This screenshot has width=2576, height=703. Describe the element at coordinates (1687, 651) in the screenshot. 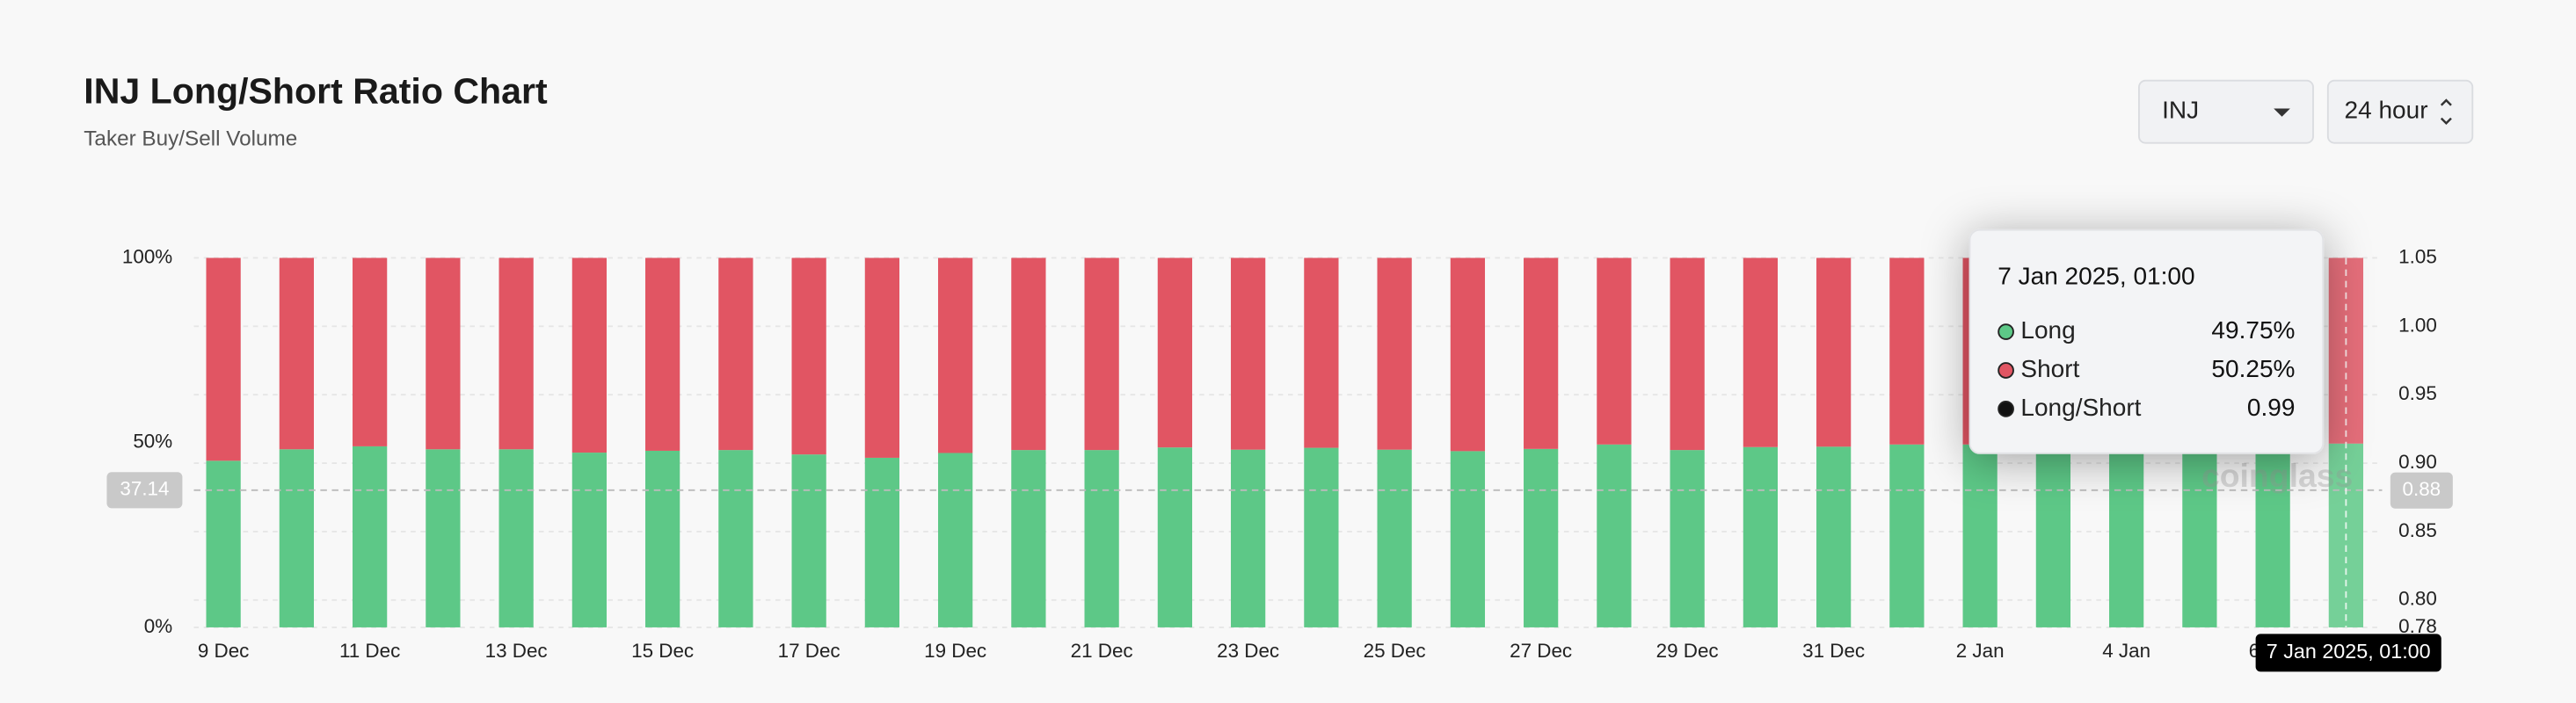

I see `x-tick-label: 29 Dec` at that location.